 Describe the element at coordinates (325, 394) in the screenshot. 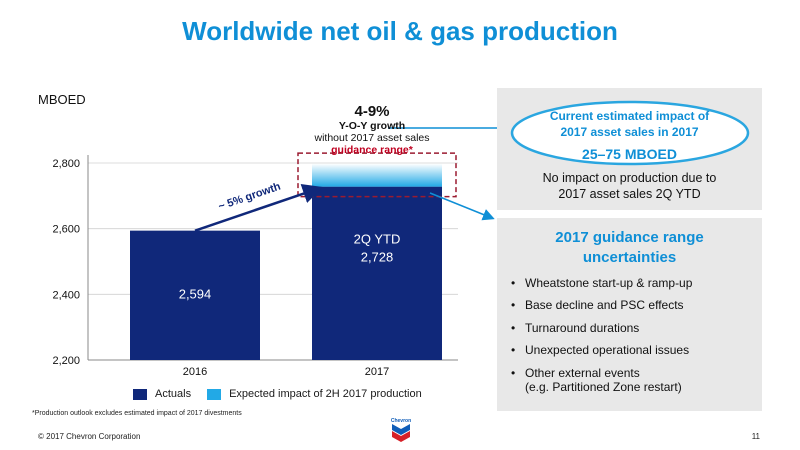

I see `legend-label-expected: Expected impact of 2H 2017 production` at that location.